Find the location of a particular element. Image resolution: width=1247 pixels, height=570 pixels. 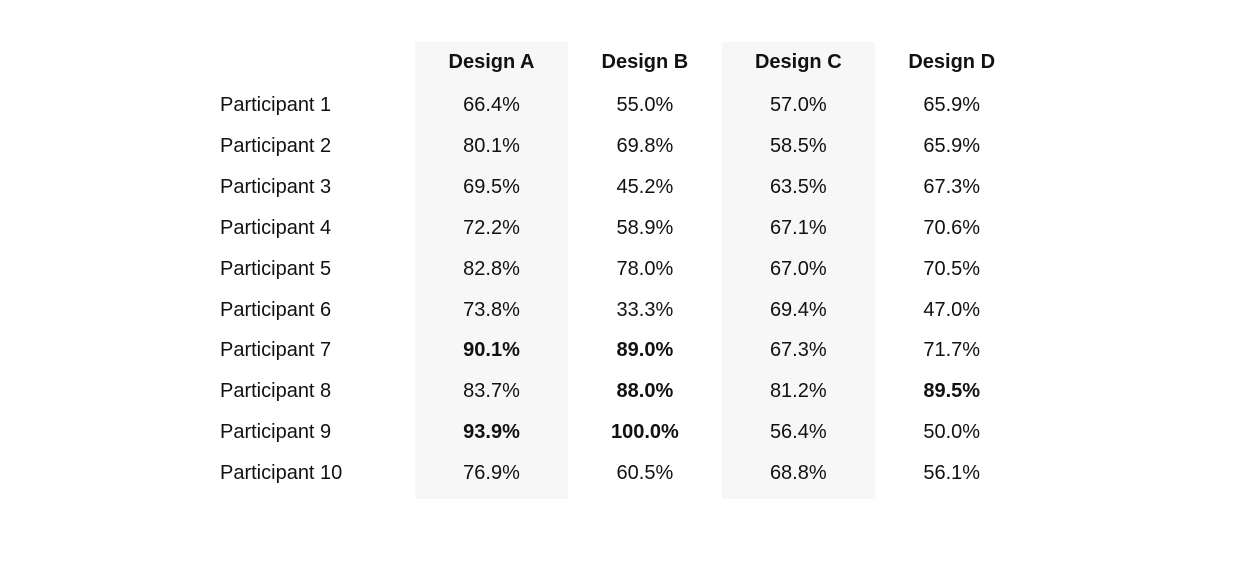

value-cell: 70.6% is located at coordinates (952, 227).